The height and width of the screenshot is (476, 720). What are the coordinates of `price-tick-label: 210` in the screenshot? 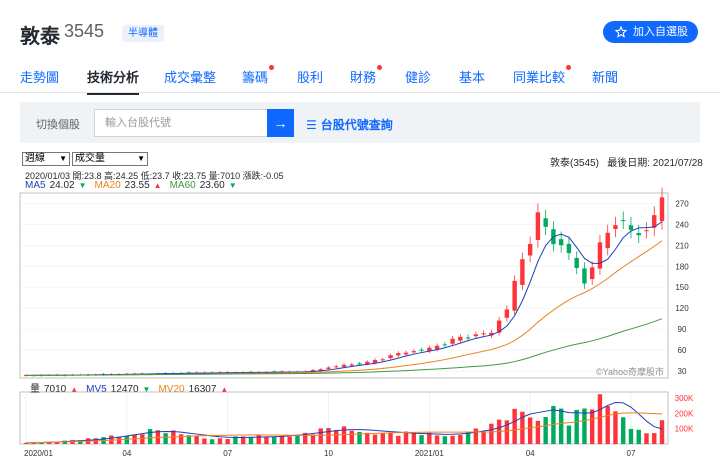 It's located at (682, 245).